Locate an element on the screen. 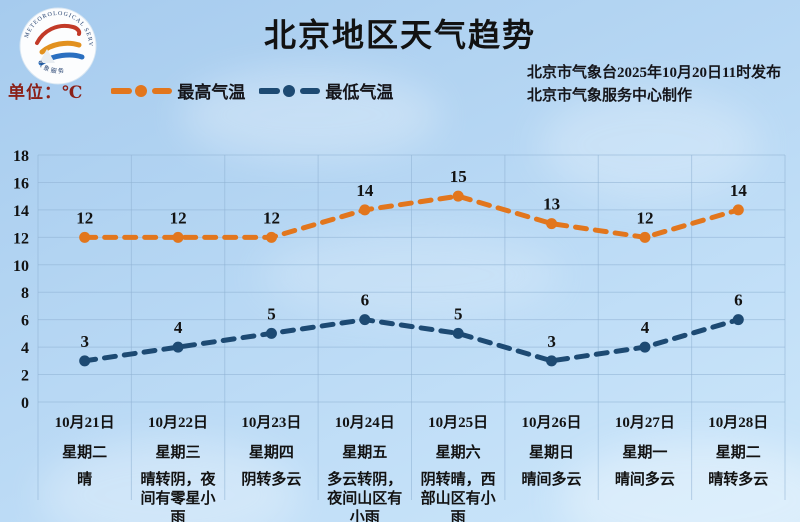 The image size is (800, 522). page-title: 北京地区天气趋势 is located at coordinates (399, 35).